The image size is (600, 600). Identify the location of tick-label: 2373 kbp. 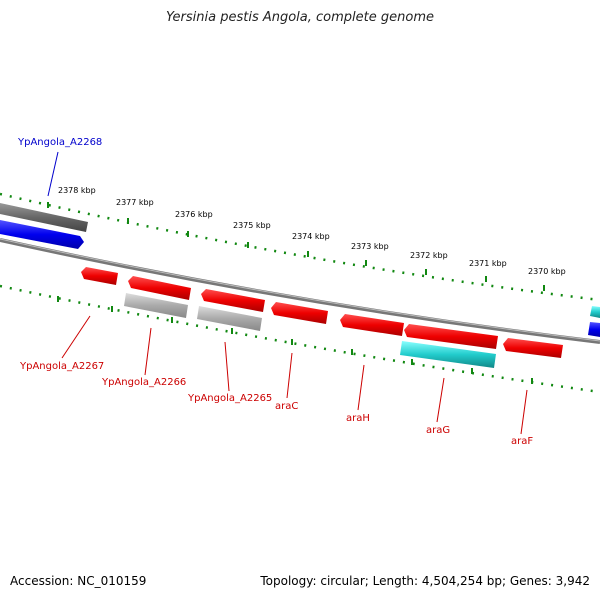
(370, 246).